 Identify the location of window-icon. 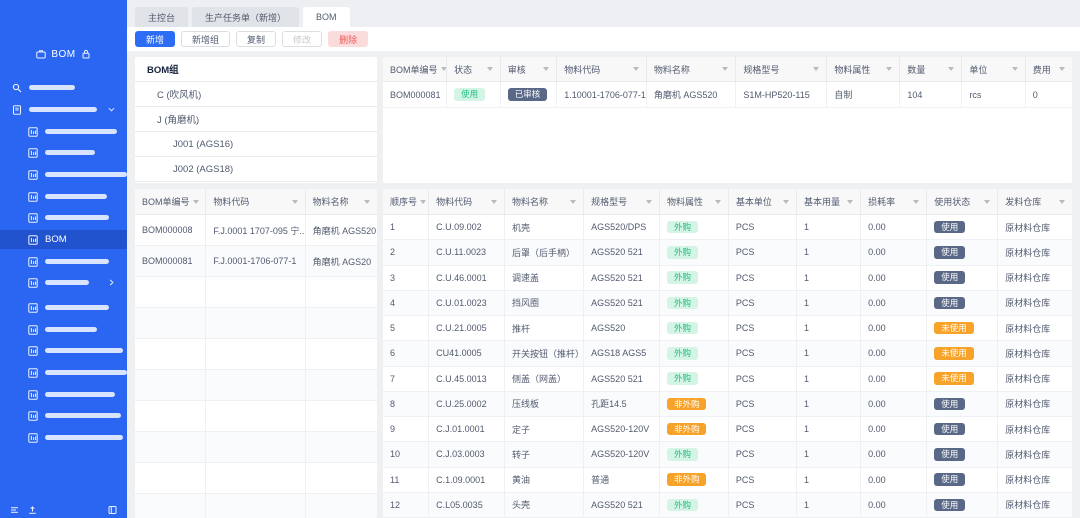
(112, 509).